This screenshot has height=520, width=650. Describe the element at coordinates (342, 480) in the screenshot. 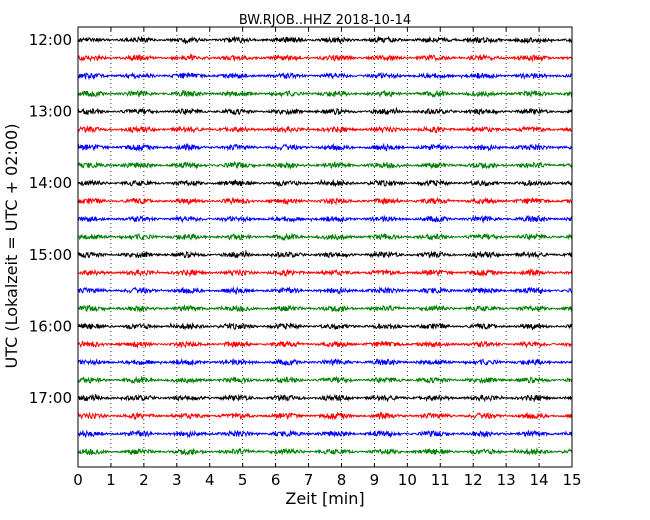

I see `x-tick-label-8: 8` at that location.